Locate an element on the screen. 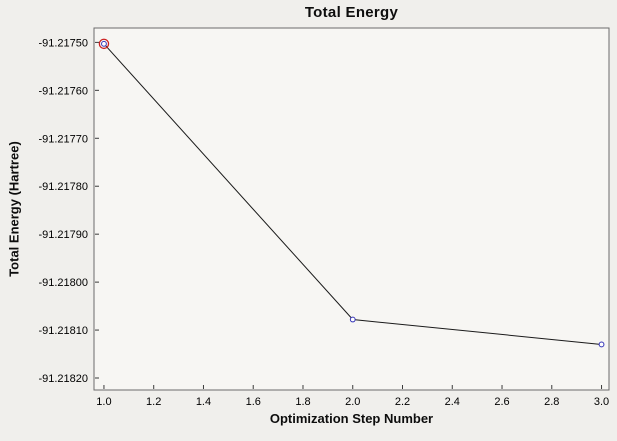  x-tick-label: 2.0 is located at coordinates (352, 402).